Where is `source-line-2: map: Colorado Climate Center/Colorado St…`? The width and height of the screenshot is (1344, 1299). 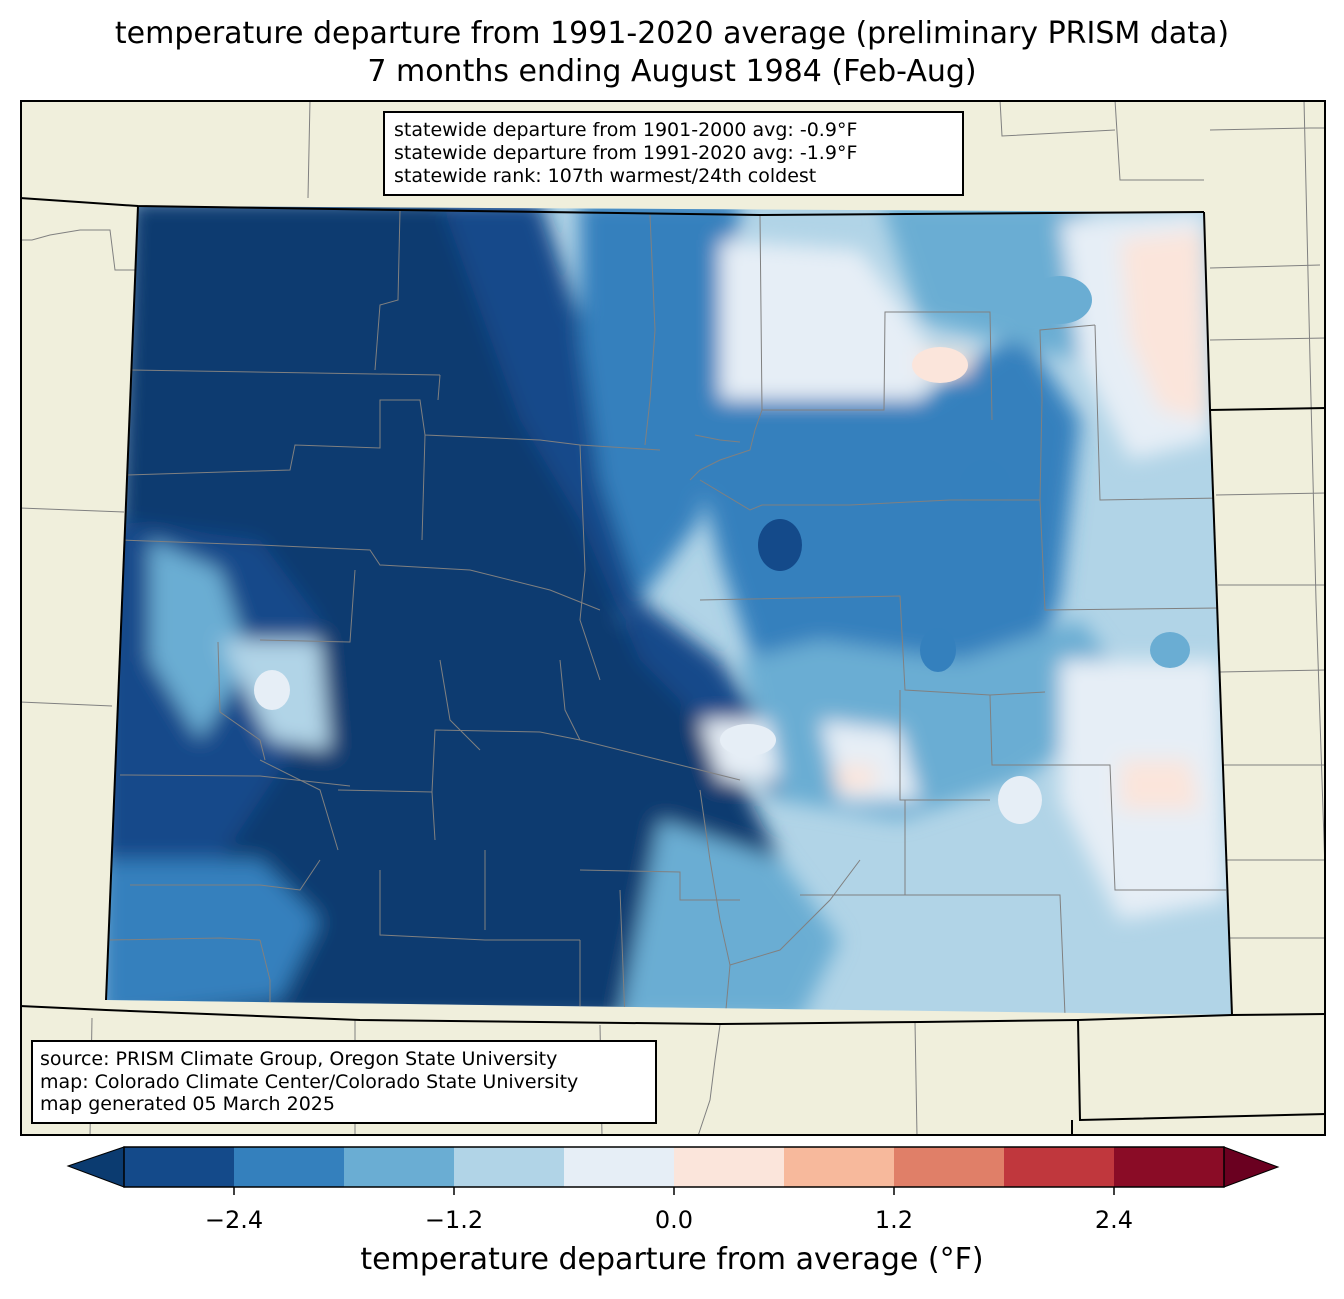 source-line-2: map: Colorado Climate Center/Colorado St… is located at coordinates (309, 1081).